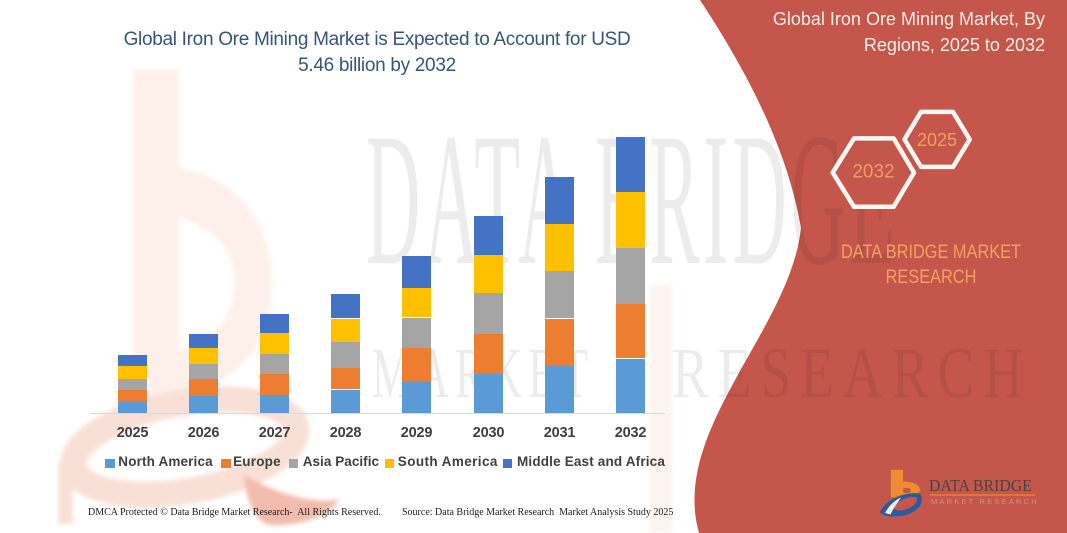  What do you see at coordinates (873, 172) in the screenshot?
I see `svg-text: 2032` at bounding box center [873, 172].